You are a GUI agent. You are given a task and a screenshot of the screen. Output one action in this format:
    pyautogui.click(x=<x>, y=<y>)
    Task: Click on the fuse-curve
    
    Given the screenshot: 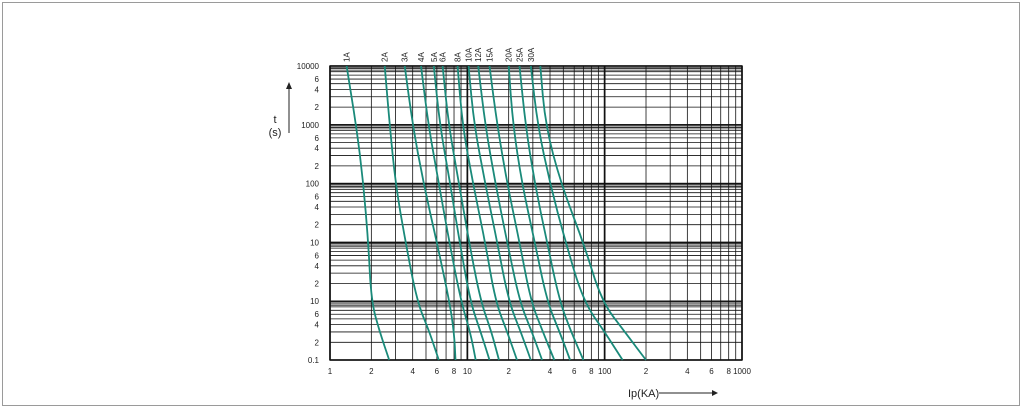 What is the action you would take?
    pyautogui.click(x=593, y=213)
    